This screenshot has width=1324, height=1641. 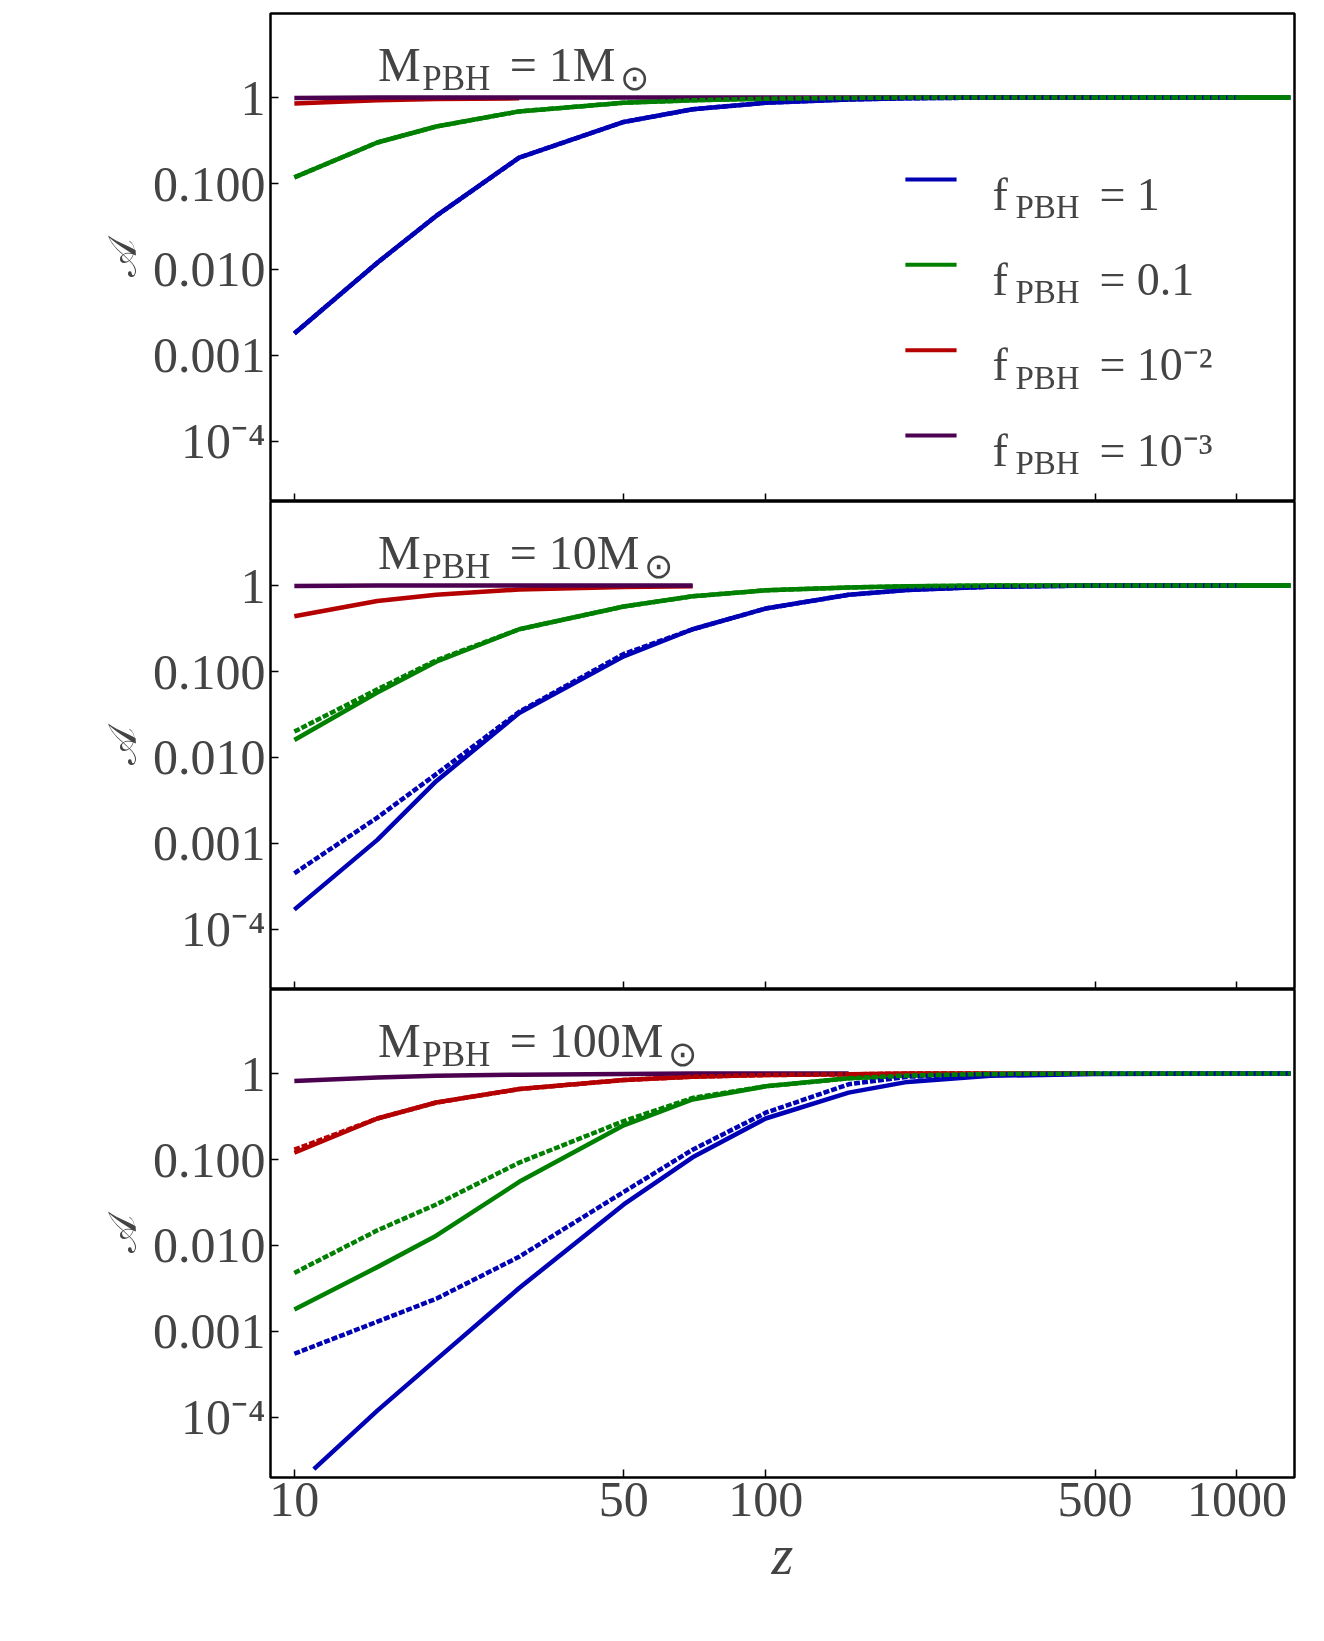 What do you see at coordinates (1095, 1498) in the screenshot?
I see `x-tick-label: 500` at bounding box center [1095, 1498].